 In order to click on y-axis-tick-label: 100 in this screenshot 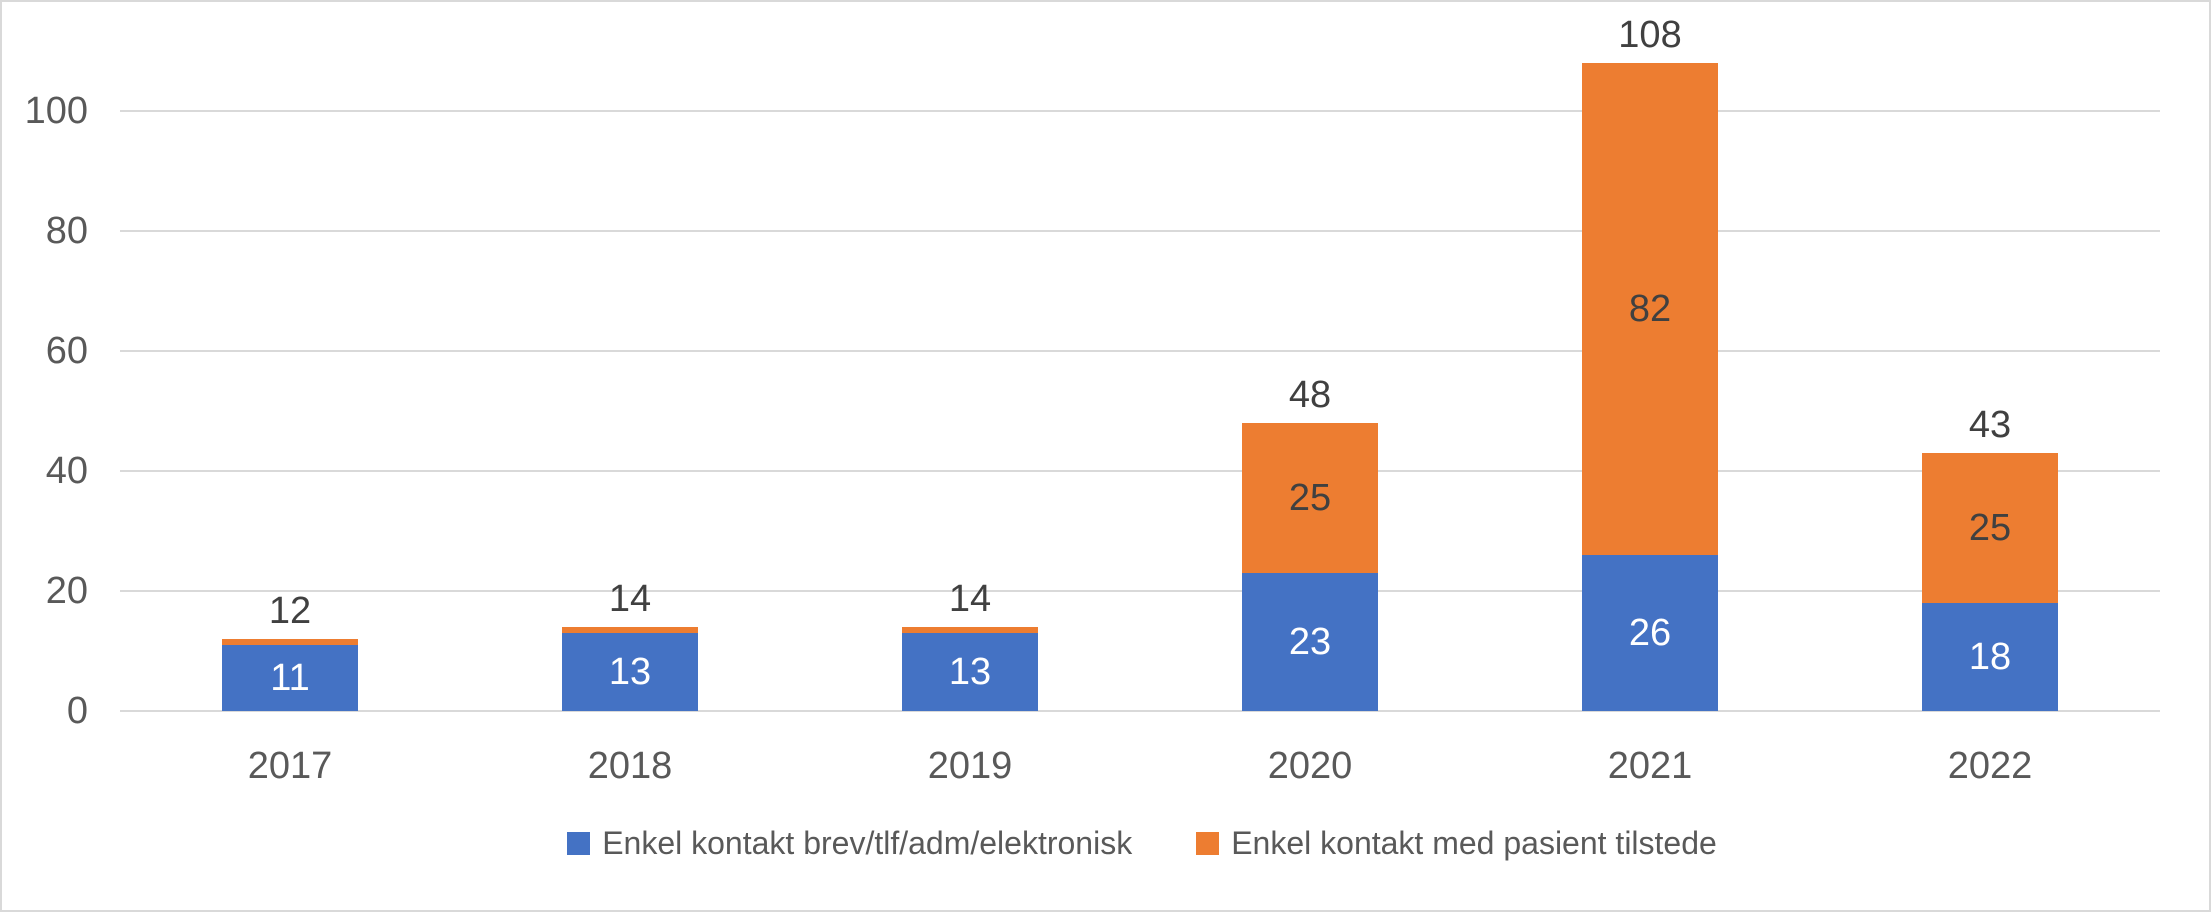, I will do `click(56, 111)`.